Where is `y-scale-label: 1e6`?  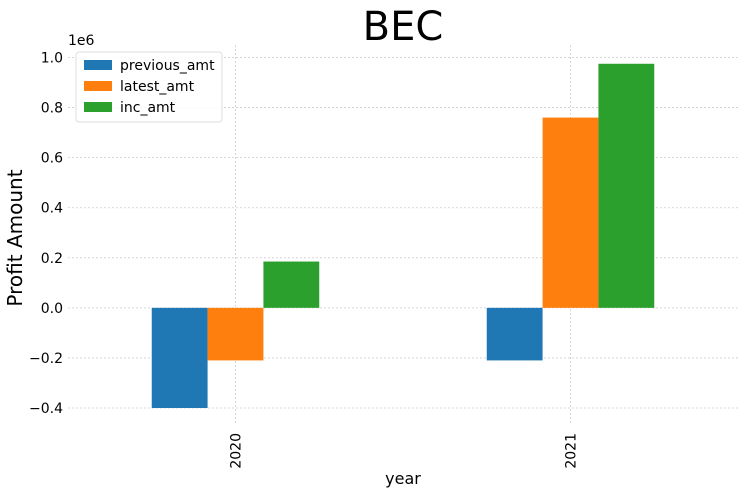
y-scale-label: 1e6 is located at coordinates (81, 41).